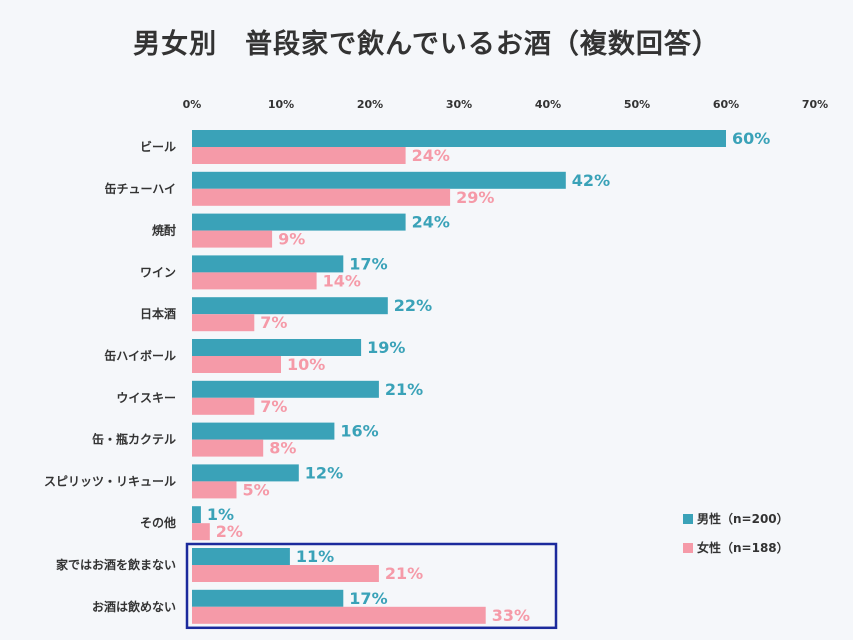 The image size is (853, 640). I want to click on data-label: 9%, so click(291, 239).